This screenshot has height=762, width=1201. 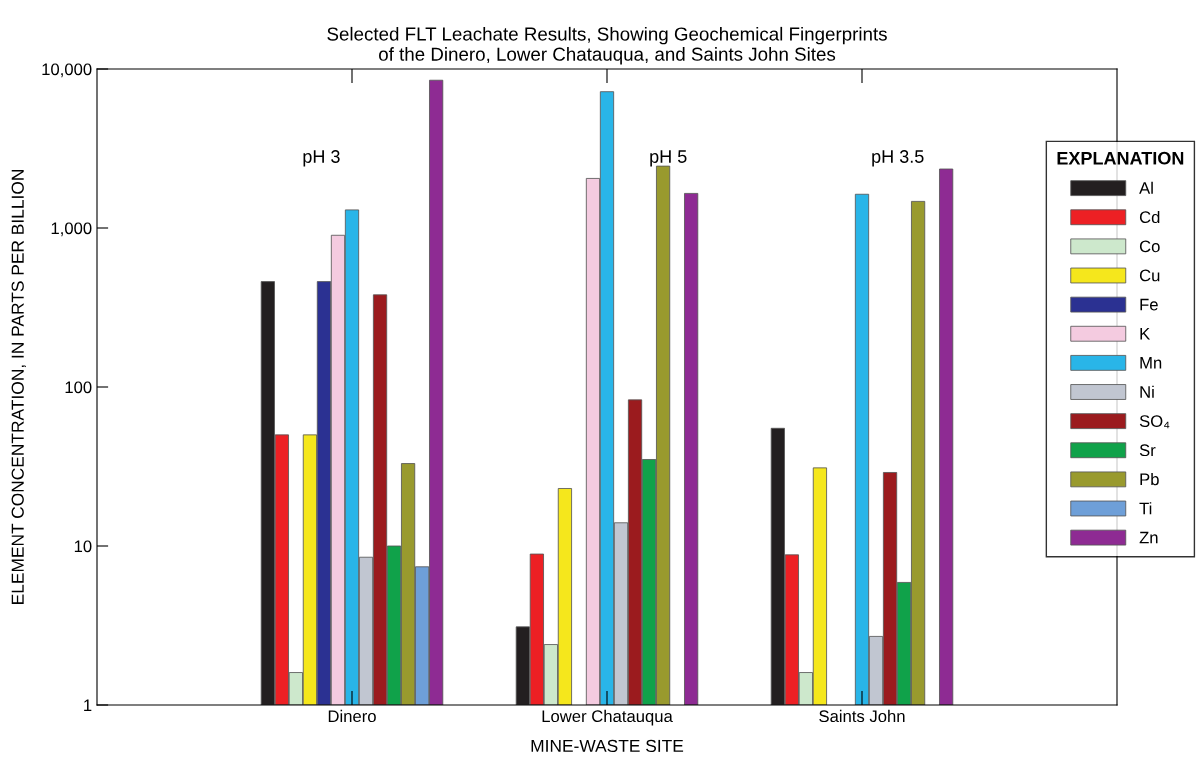 I want to click on legend-label: SO₄, so click(x=1154, y=422).